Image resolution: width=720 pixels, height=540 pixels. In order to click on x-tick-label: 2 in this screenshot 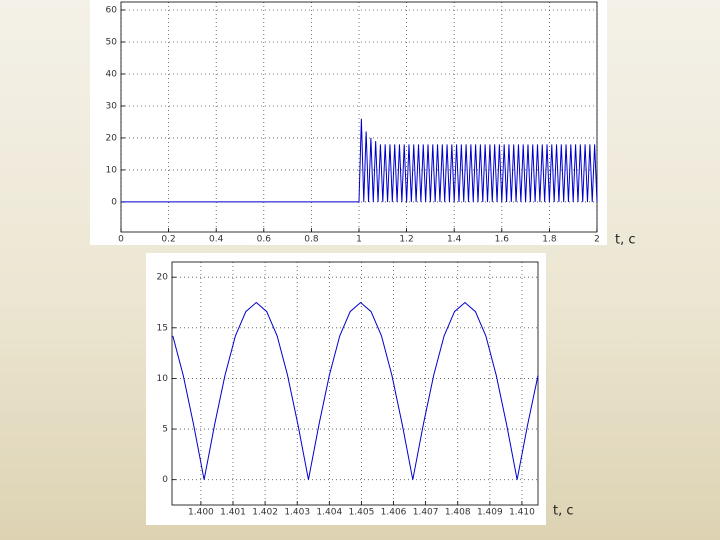, I will do `click(597, 240)`.